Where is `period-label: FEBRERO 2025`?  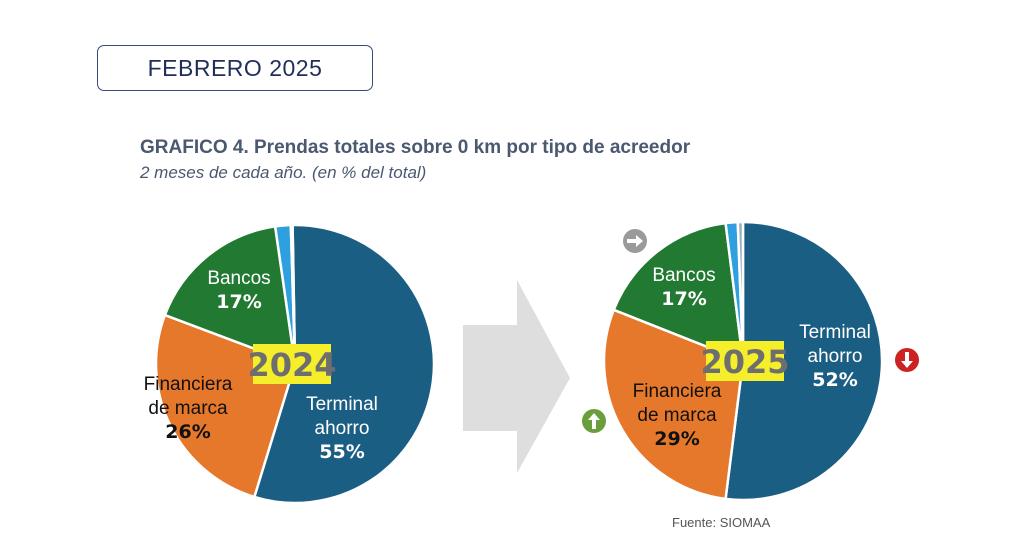
period-label: FEBRERO 2025 is located at coordinates (235, 68).